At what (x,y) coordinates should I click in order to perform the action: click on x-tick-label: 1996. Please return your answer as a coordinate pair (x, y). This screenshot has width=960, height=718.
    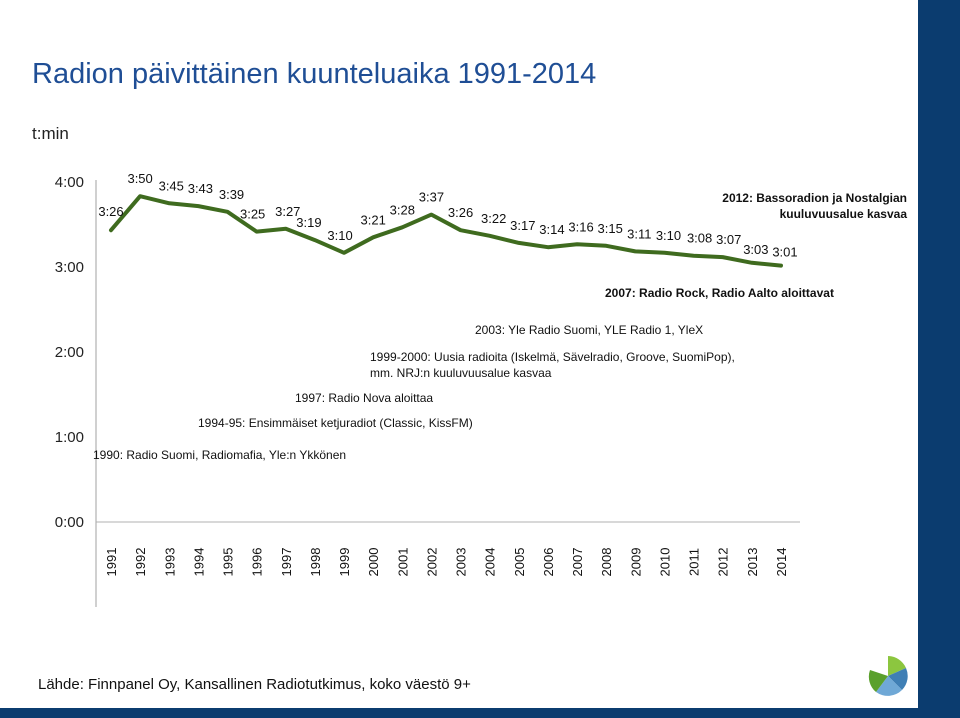
    Looking at the image, I should click on (257, 562).